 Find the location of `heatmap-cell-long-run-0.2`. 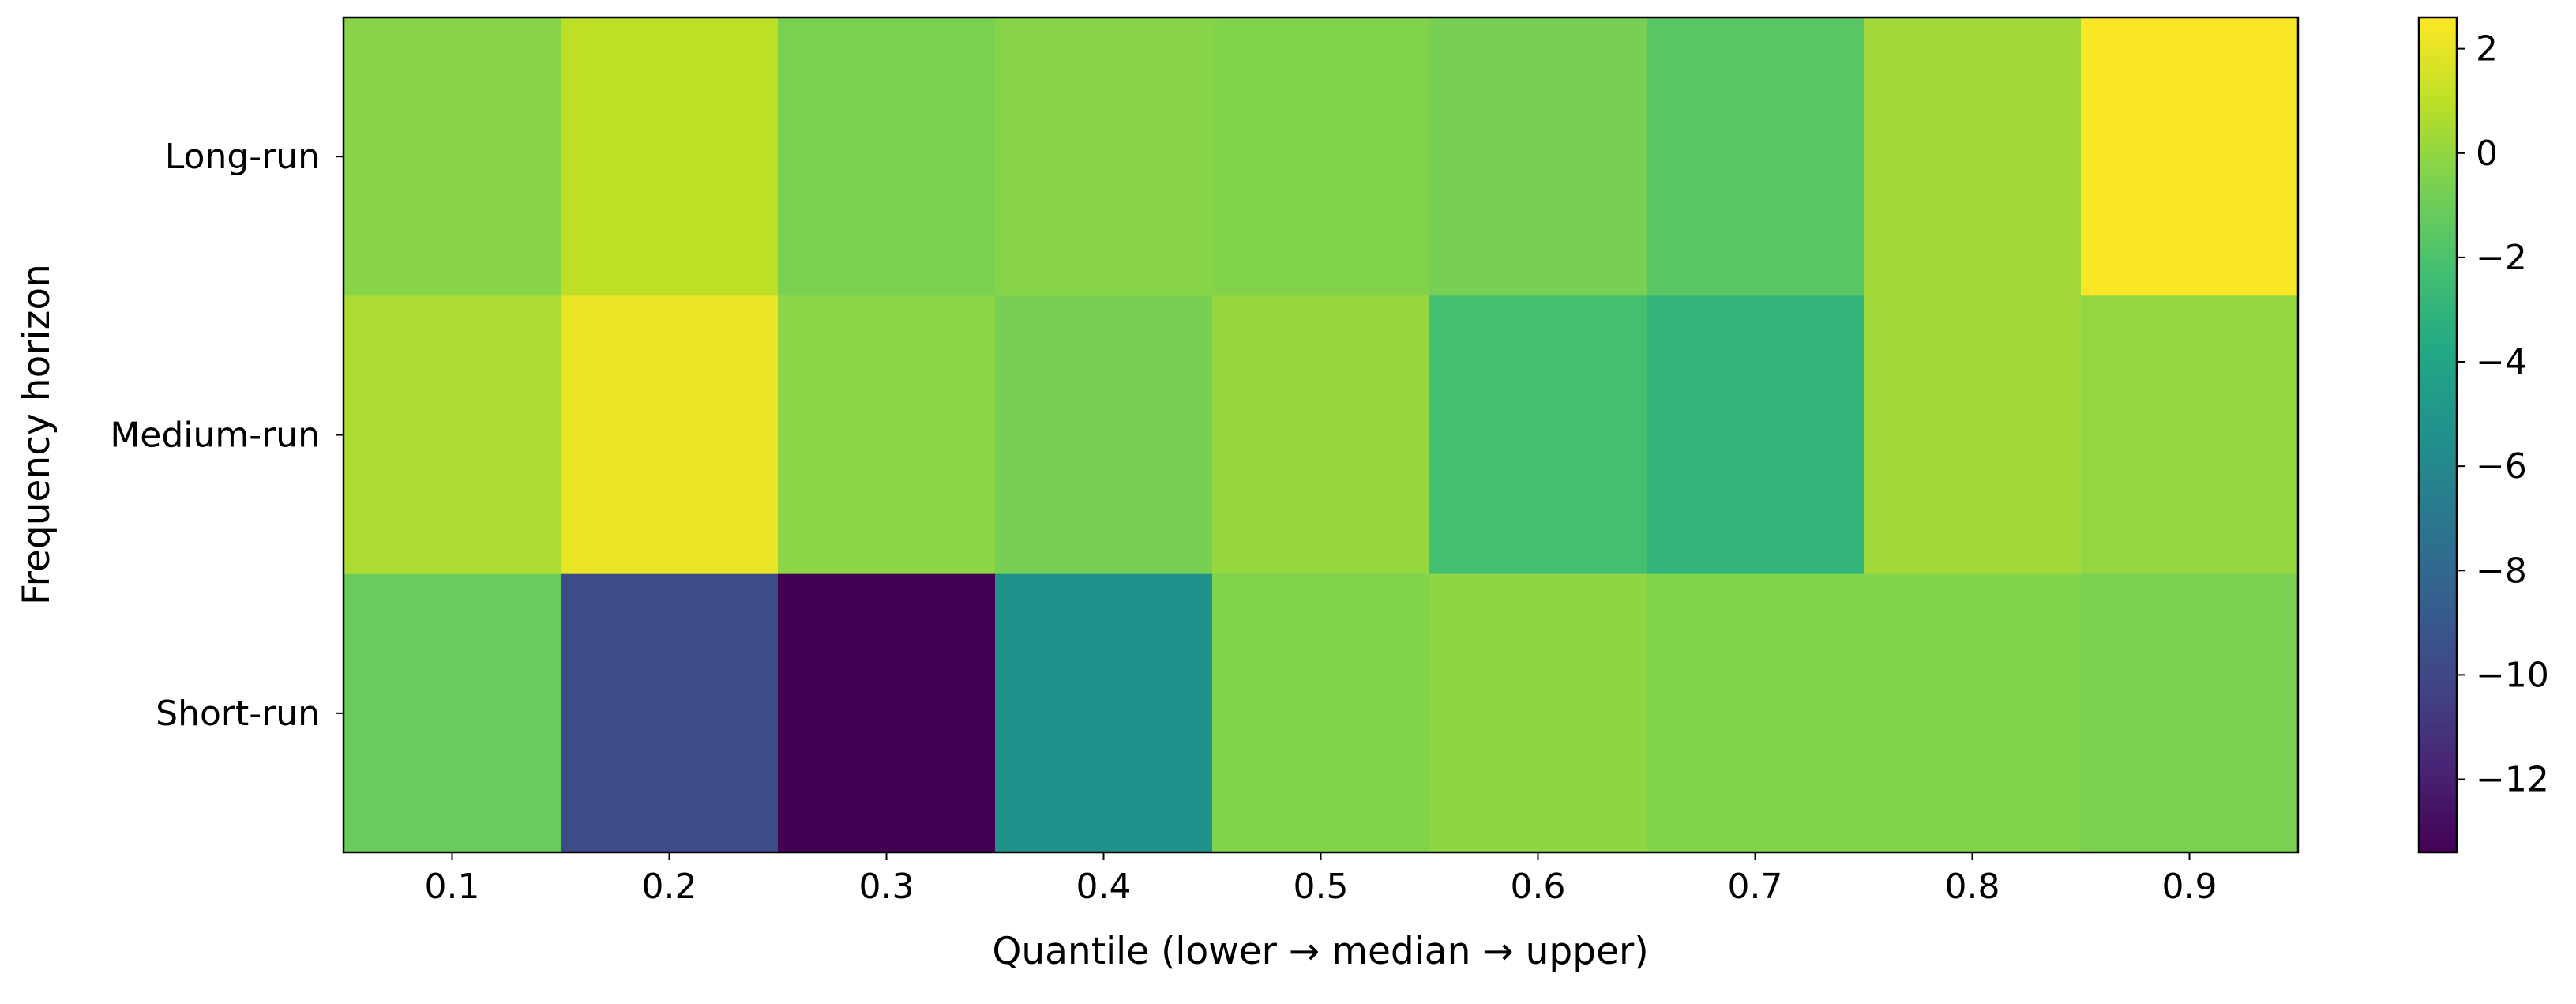

heatmap-cell-long-run-0.2 is located at coordinates (670, 156).